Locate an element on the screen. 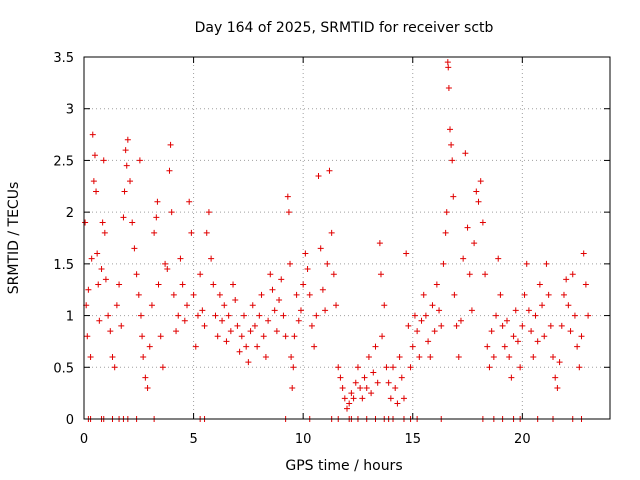 Image resolution: width=640 pixels, height=480 pixels. x-axis-label: GPS time / hours is located at coordinates (343, 466).